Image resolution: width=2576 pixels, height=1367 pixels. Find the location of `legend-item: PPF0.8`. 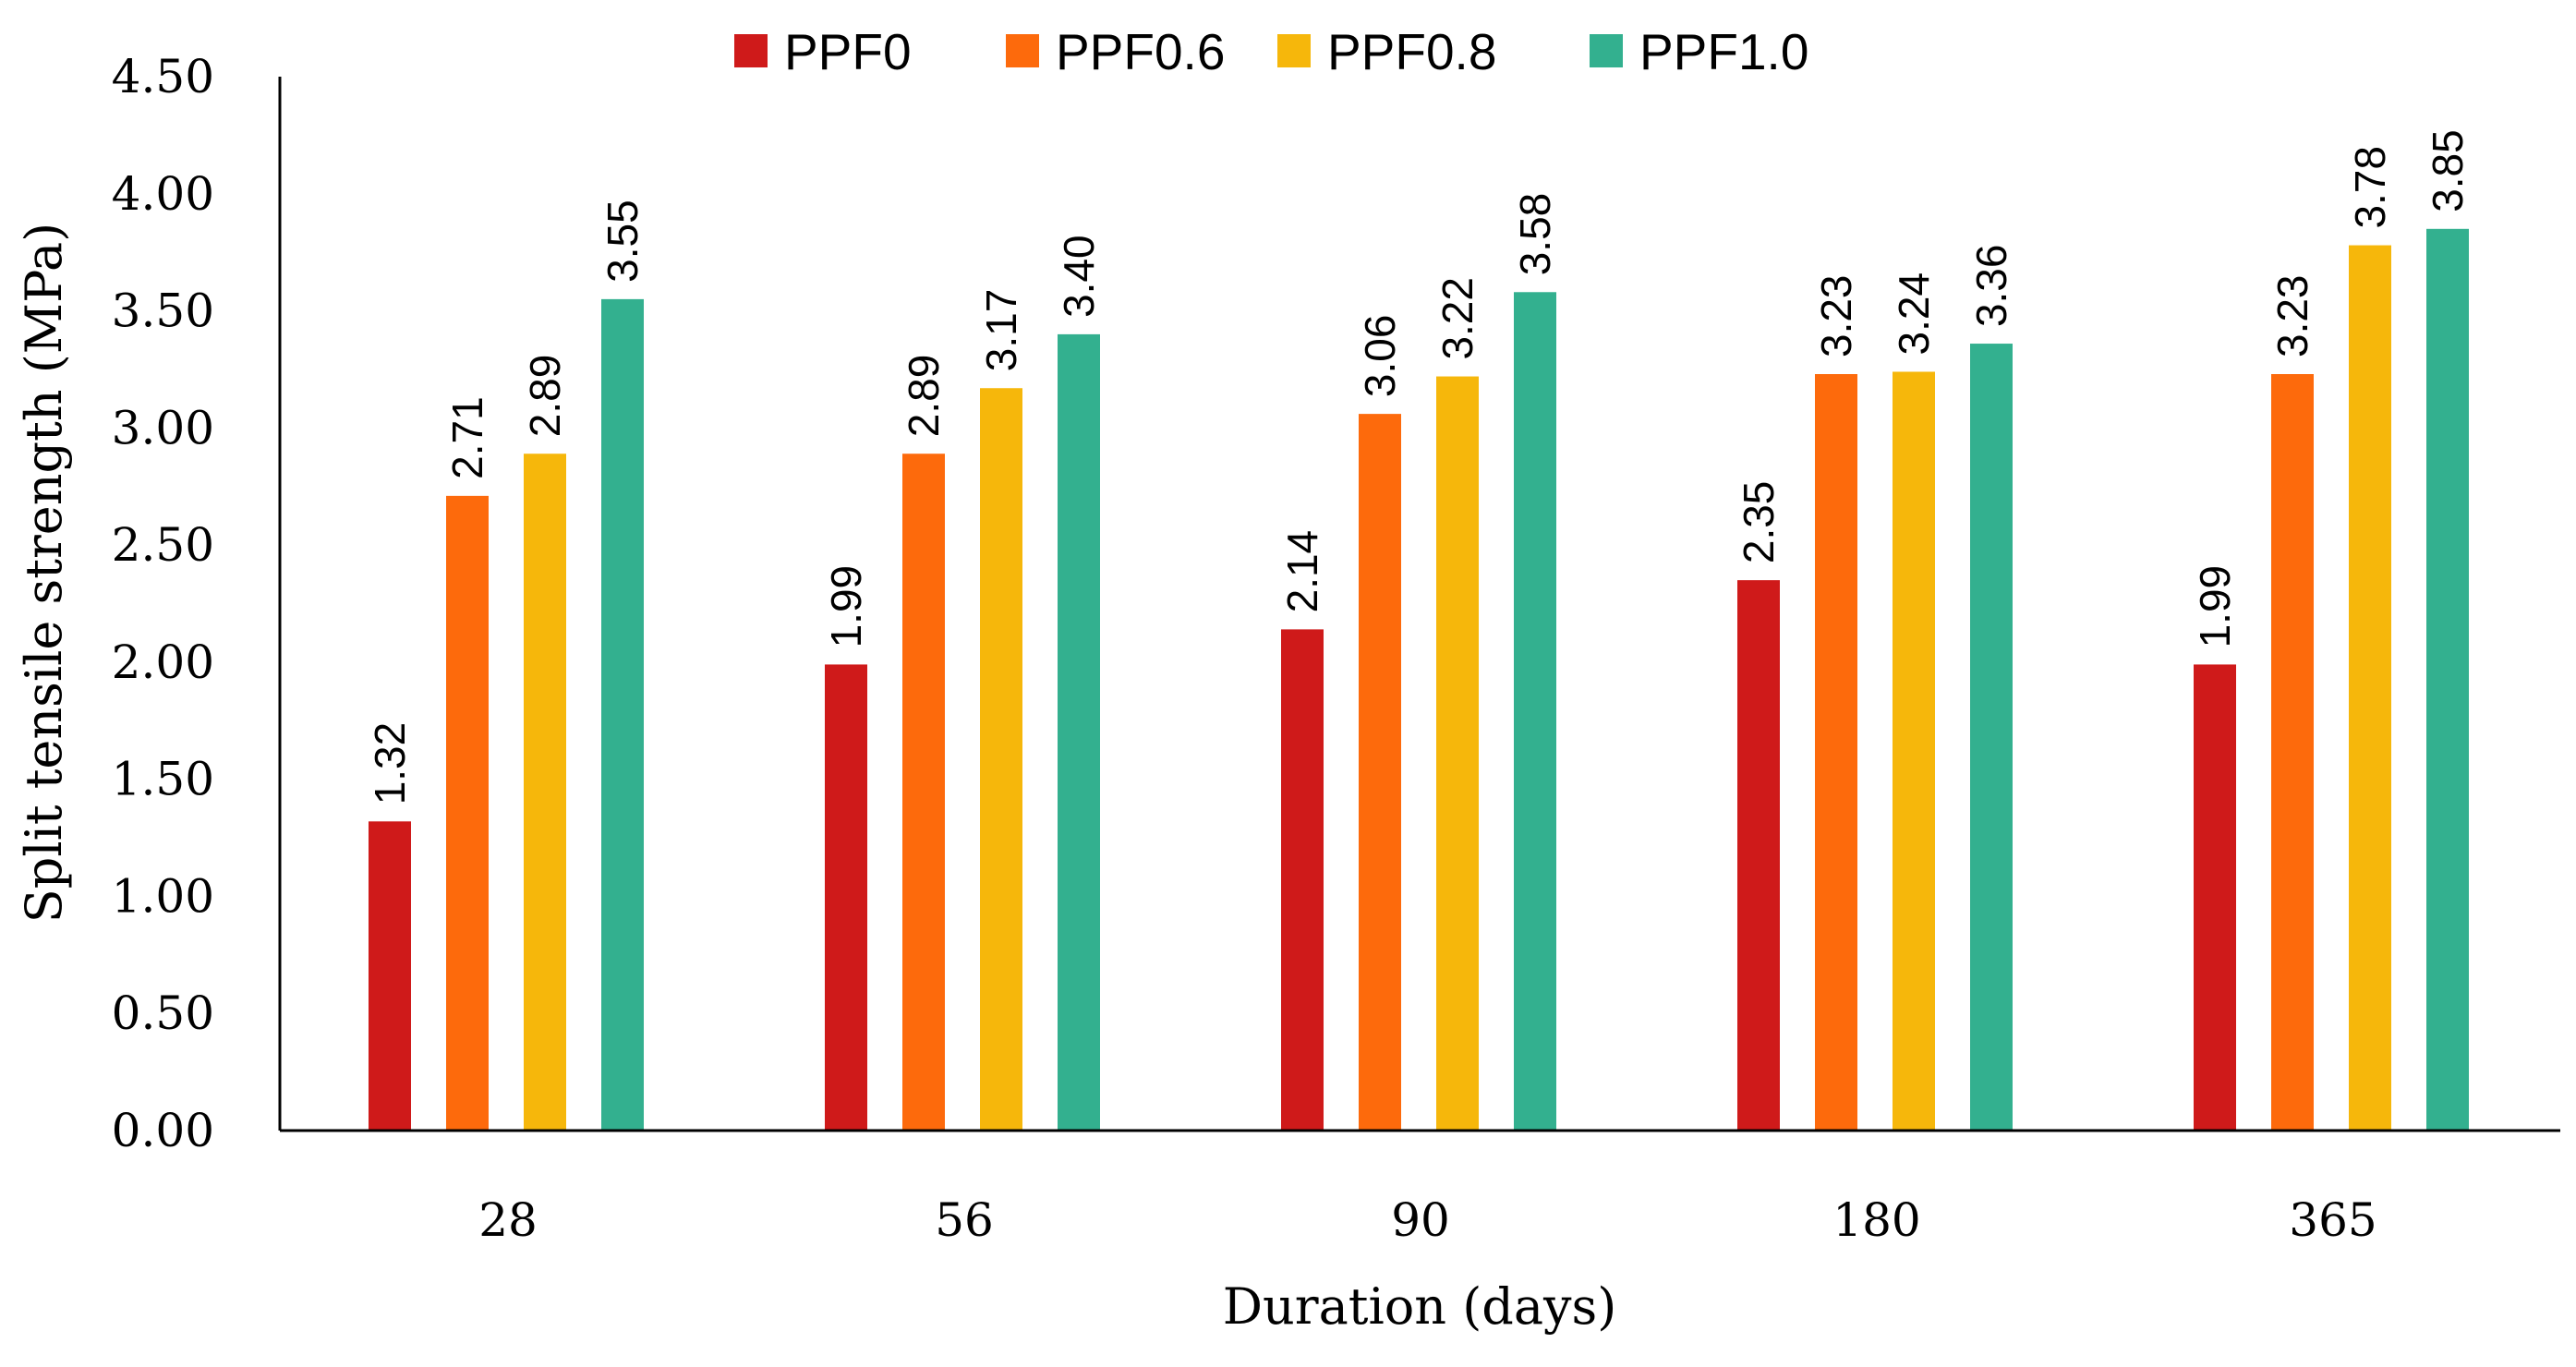

legend-item: PPF0.8 is located at coordinates (1386, 51).